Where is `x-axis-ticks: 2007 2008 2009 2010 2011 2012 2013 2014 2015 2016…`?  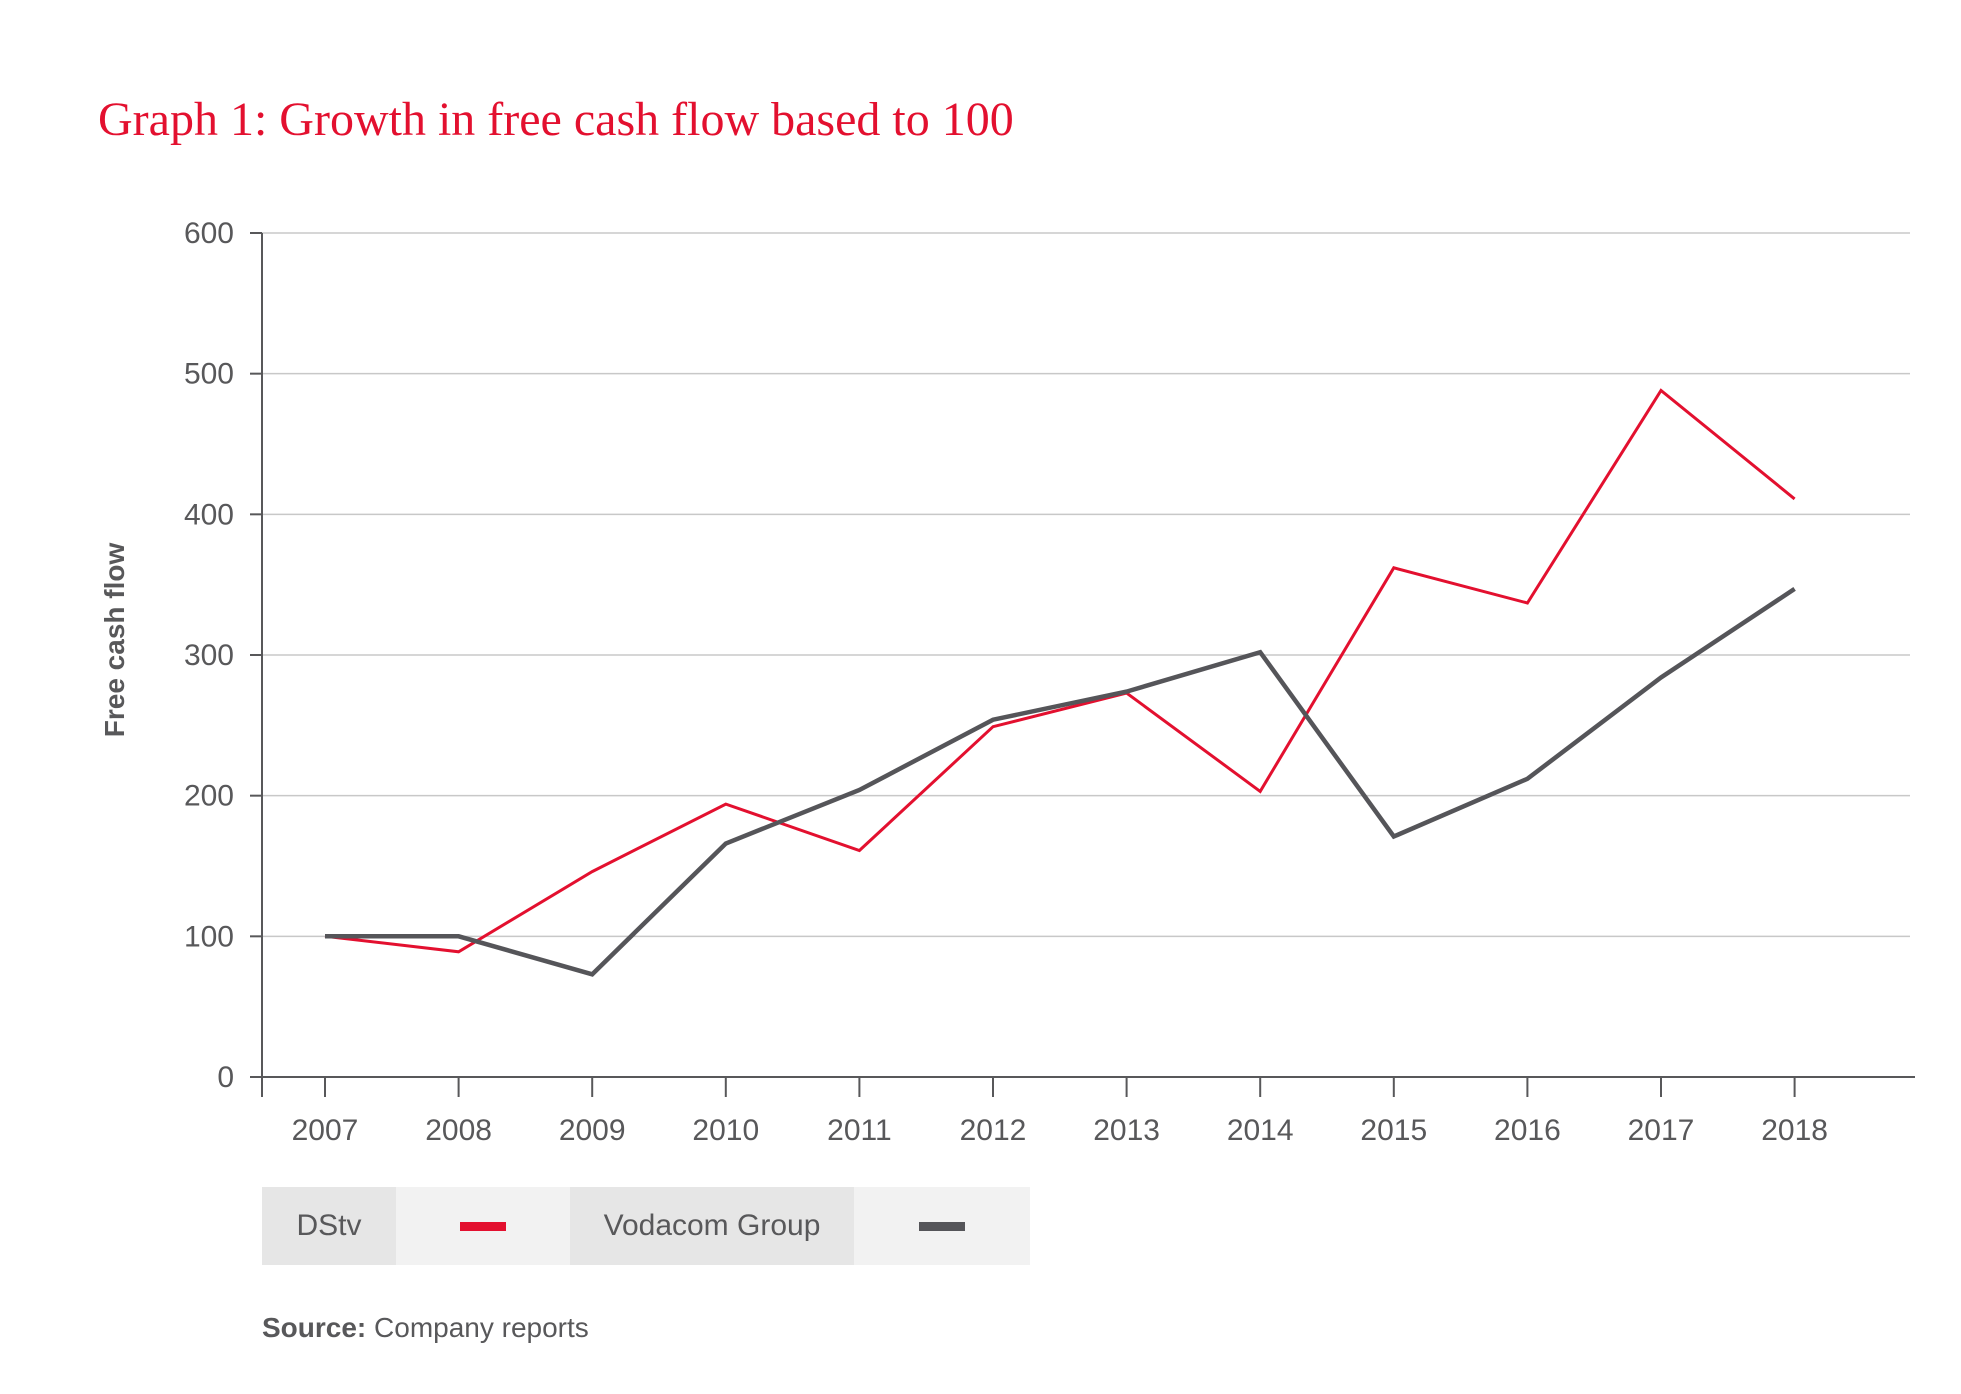 x-axis-ticks: 2007 2008 2009 2010 2011 2012 2013 2014 2015 2016… is located at coordinates (1060, 1112).